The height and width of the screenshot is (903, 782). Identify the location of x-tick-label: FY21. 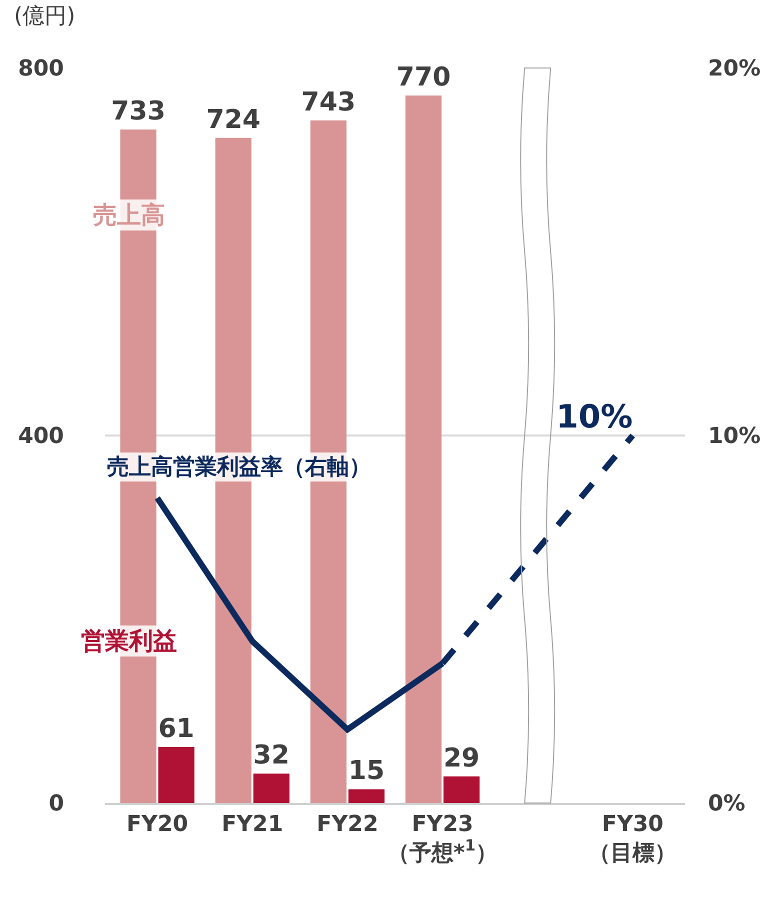
(253, 825).